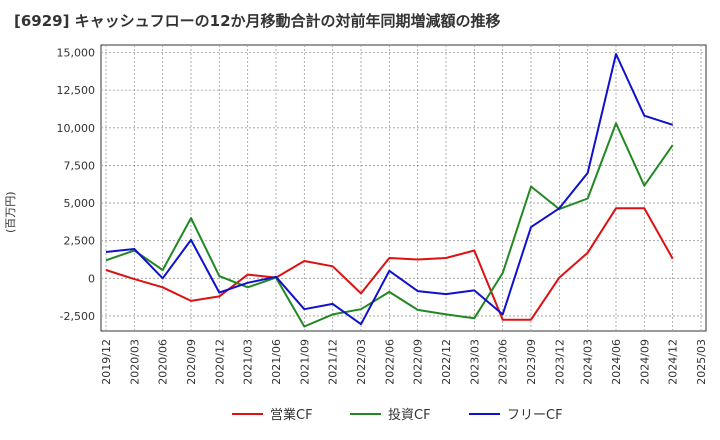  Describe the element at coordinates (163, 362) in the screenshot. I see `x-tick-label: 2020/06` at that location.